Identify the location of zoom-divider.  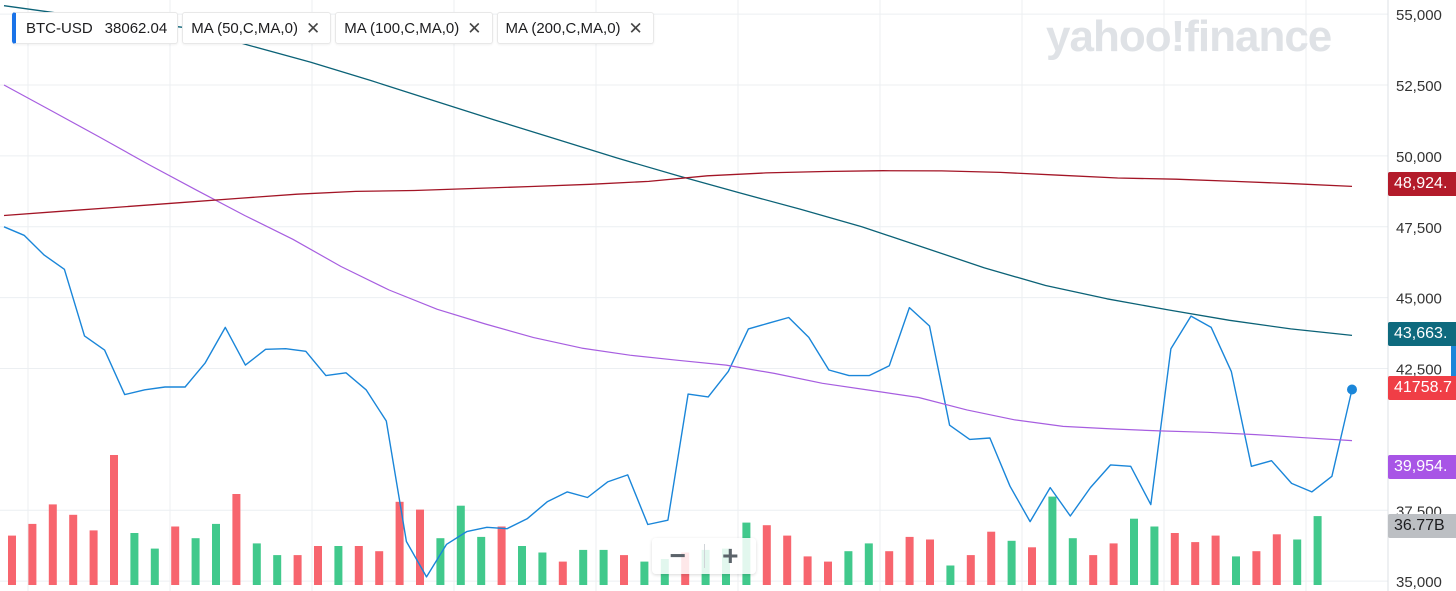
(704, 556).